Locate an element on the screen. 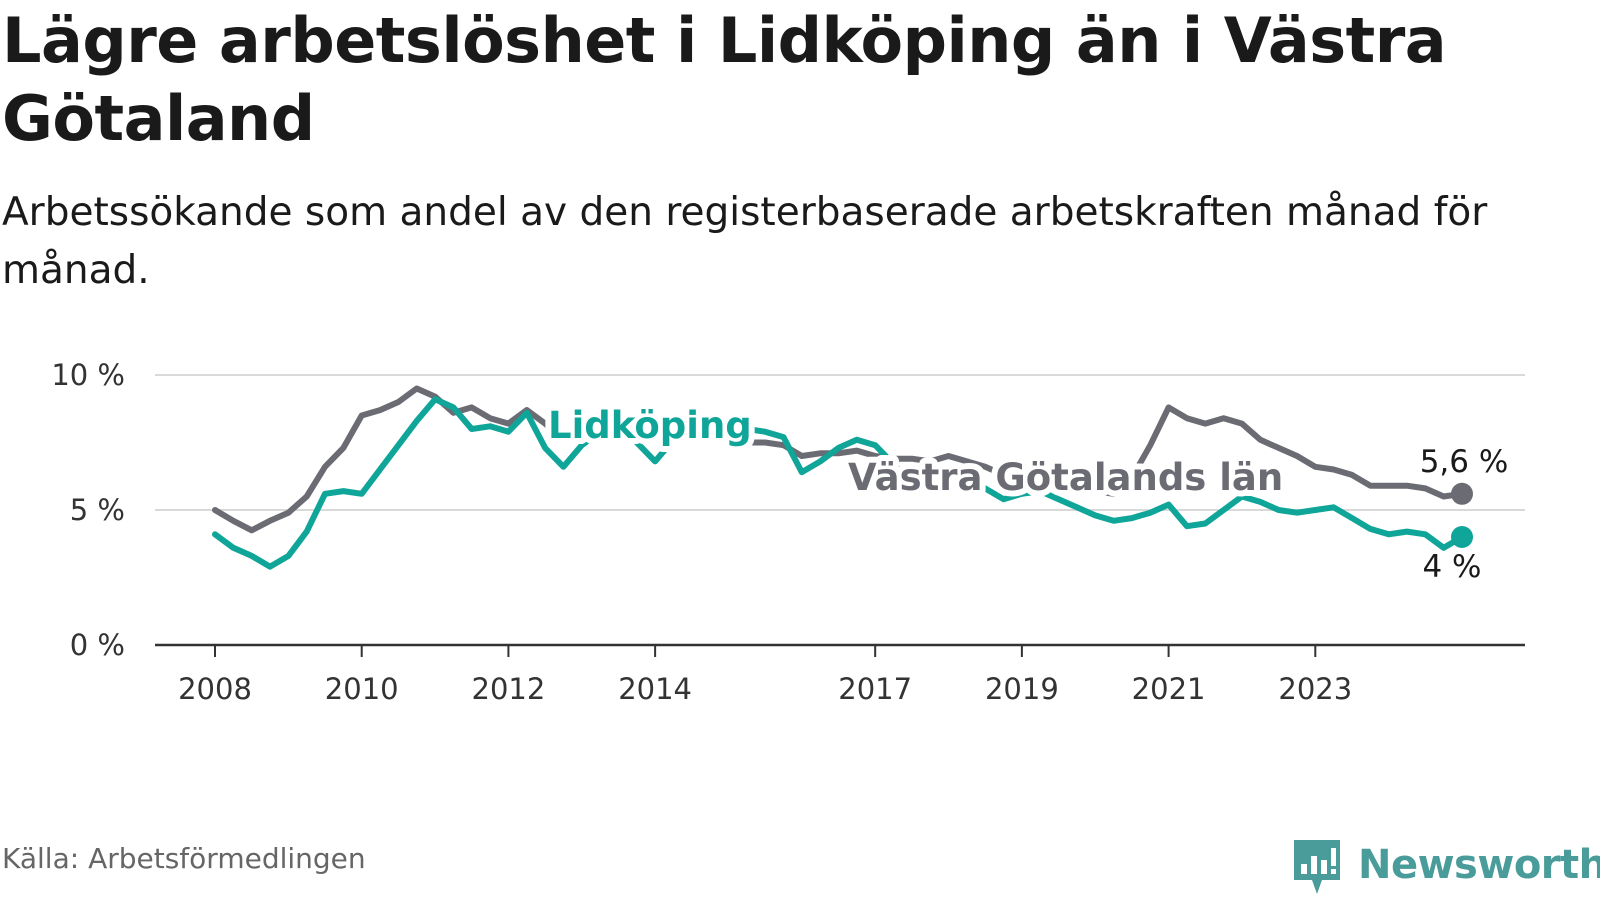  x-tick-label: 2008 is located at coordinates (215, 689).